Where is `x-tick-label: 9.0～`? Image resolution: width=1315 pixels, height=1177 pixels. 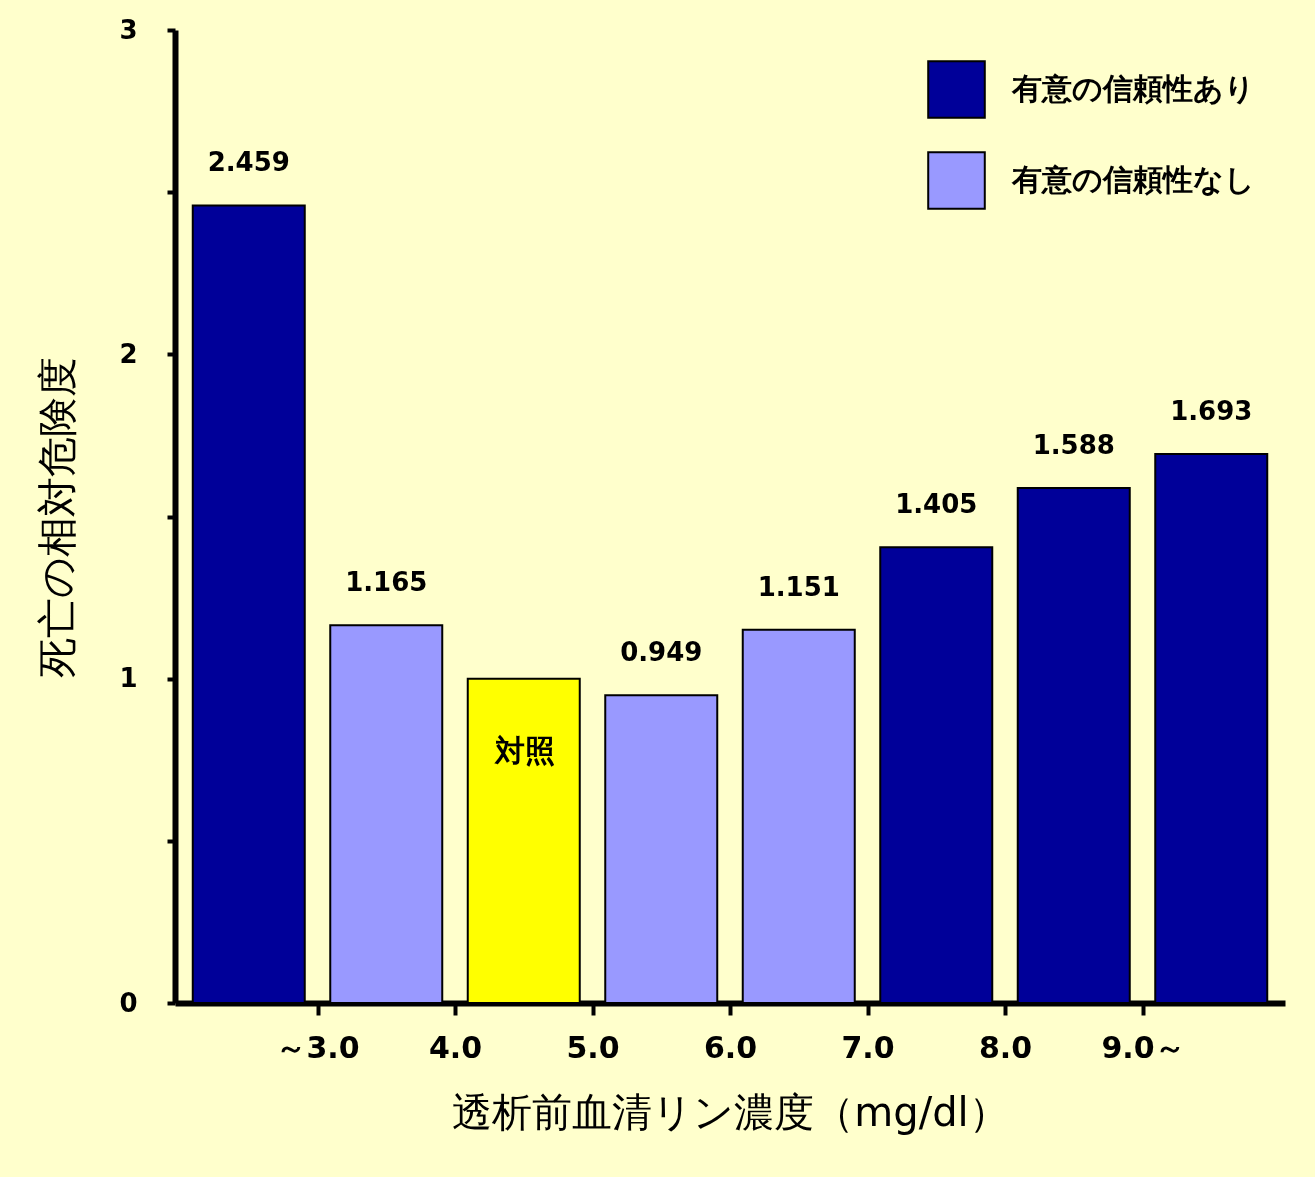 x-tick-label: 9.0～ is located at coordinates (1143, 1047).